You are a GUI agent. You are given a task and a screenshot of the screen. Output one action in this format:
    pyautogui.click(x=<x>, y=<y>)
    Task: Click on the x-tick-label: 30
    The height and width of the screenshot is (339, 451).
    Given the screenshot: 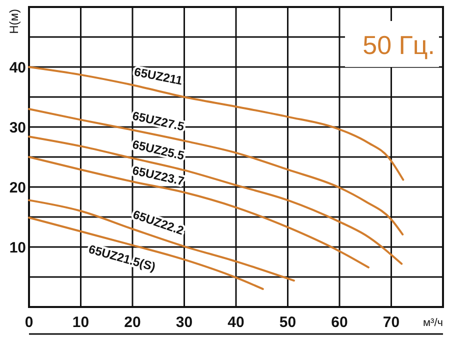 What is the action you would take?
    pyautogui.click(x=184, y=322)
    